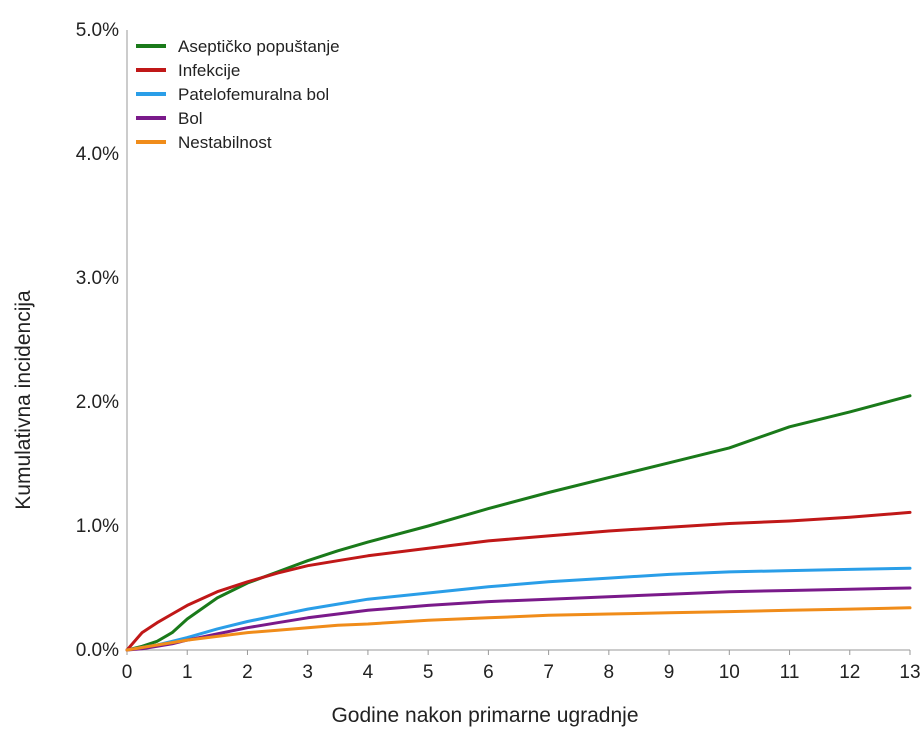 Image resolution: width=924 pixels, height=740 pixels. Describe the element at coordinates (97, 154) in the screenshot. I see `y-tick-label: 4.0%` at that location.